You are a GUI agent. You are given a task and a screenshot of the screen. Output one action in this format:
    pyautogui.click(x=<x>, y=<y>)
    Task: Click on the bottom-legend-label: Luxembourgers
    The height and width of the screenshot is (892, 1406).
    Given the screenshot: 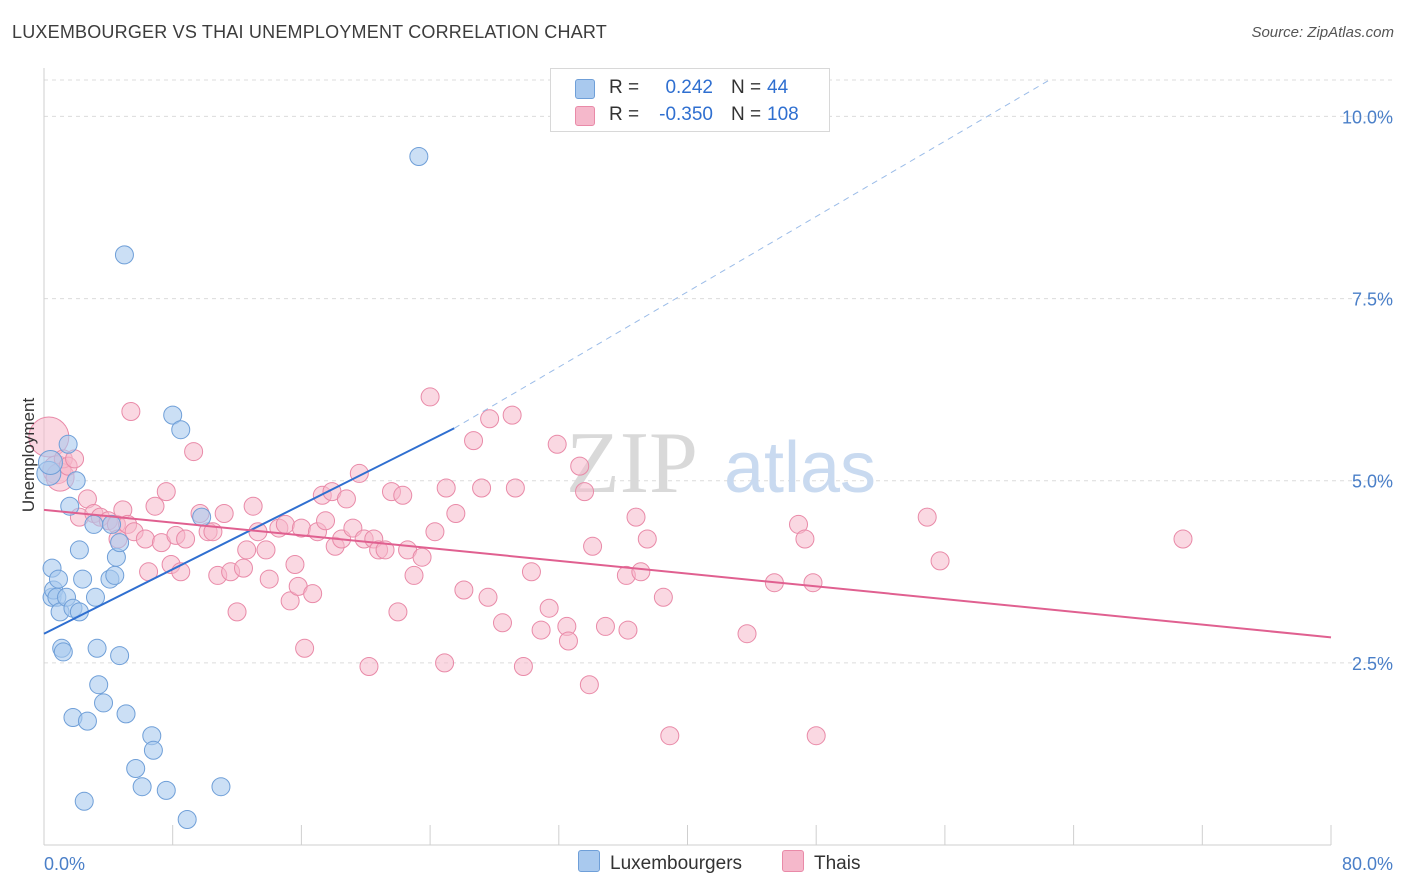 What is the action you would take?
    pyautogui.click(x=676, y=863)
    